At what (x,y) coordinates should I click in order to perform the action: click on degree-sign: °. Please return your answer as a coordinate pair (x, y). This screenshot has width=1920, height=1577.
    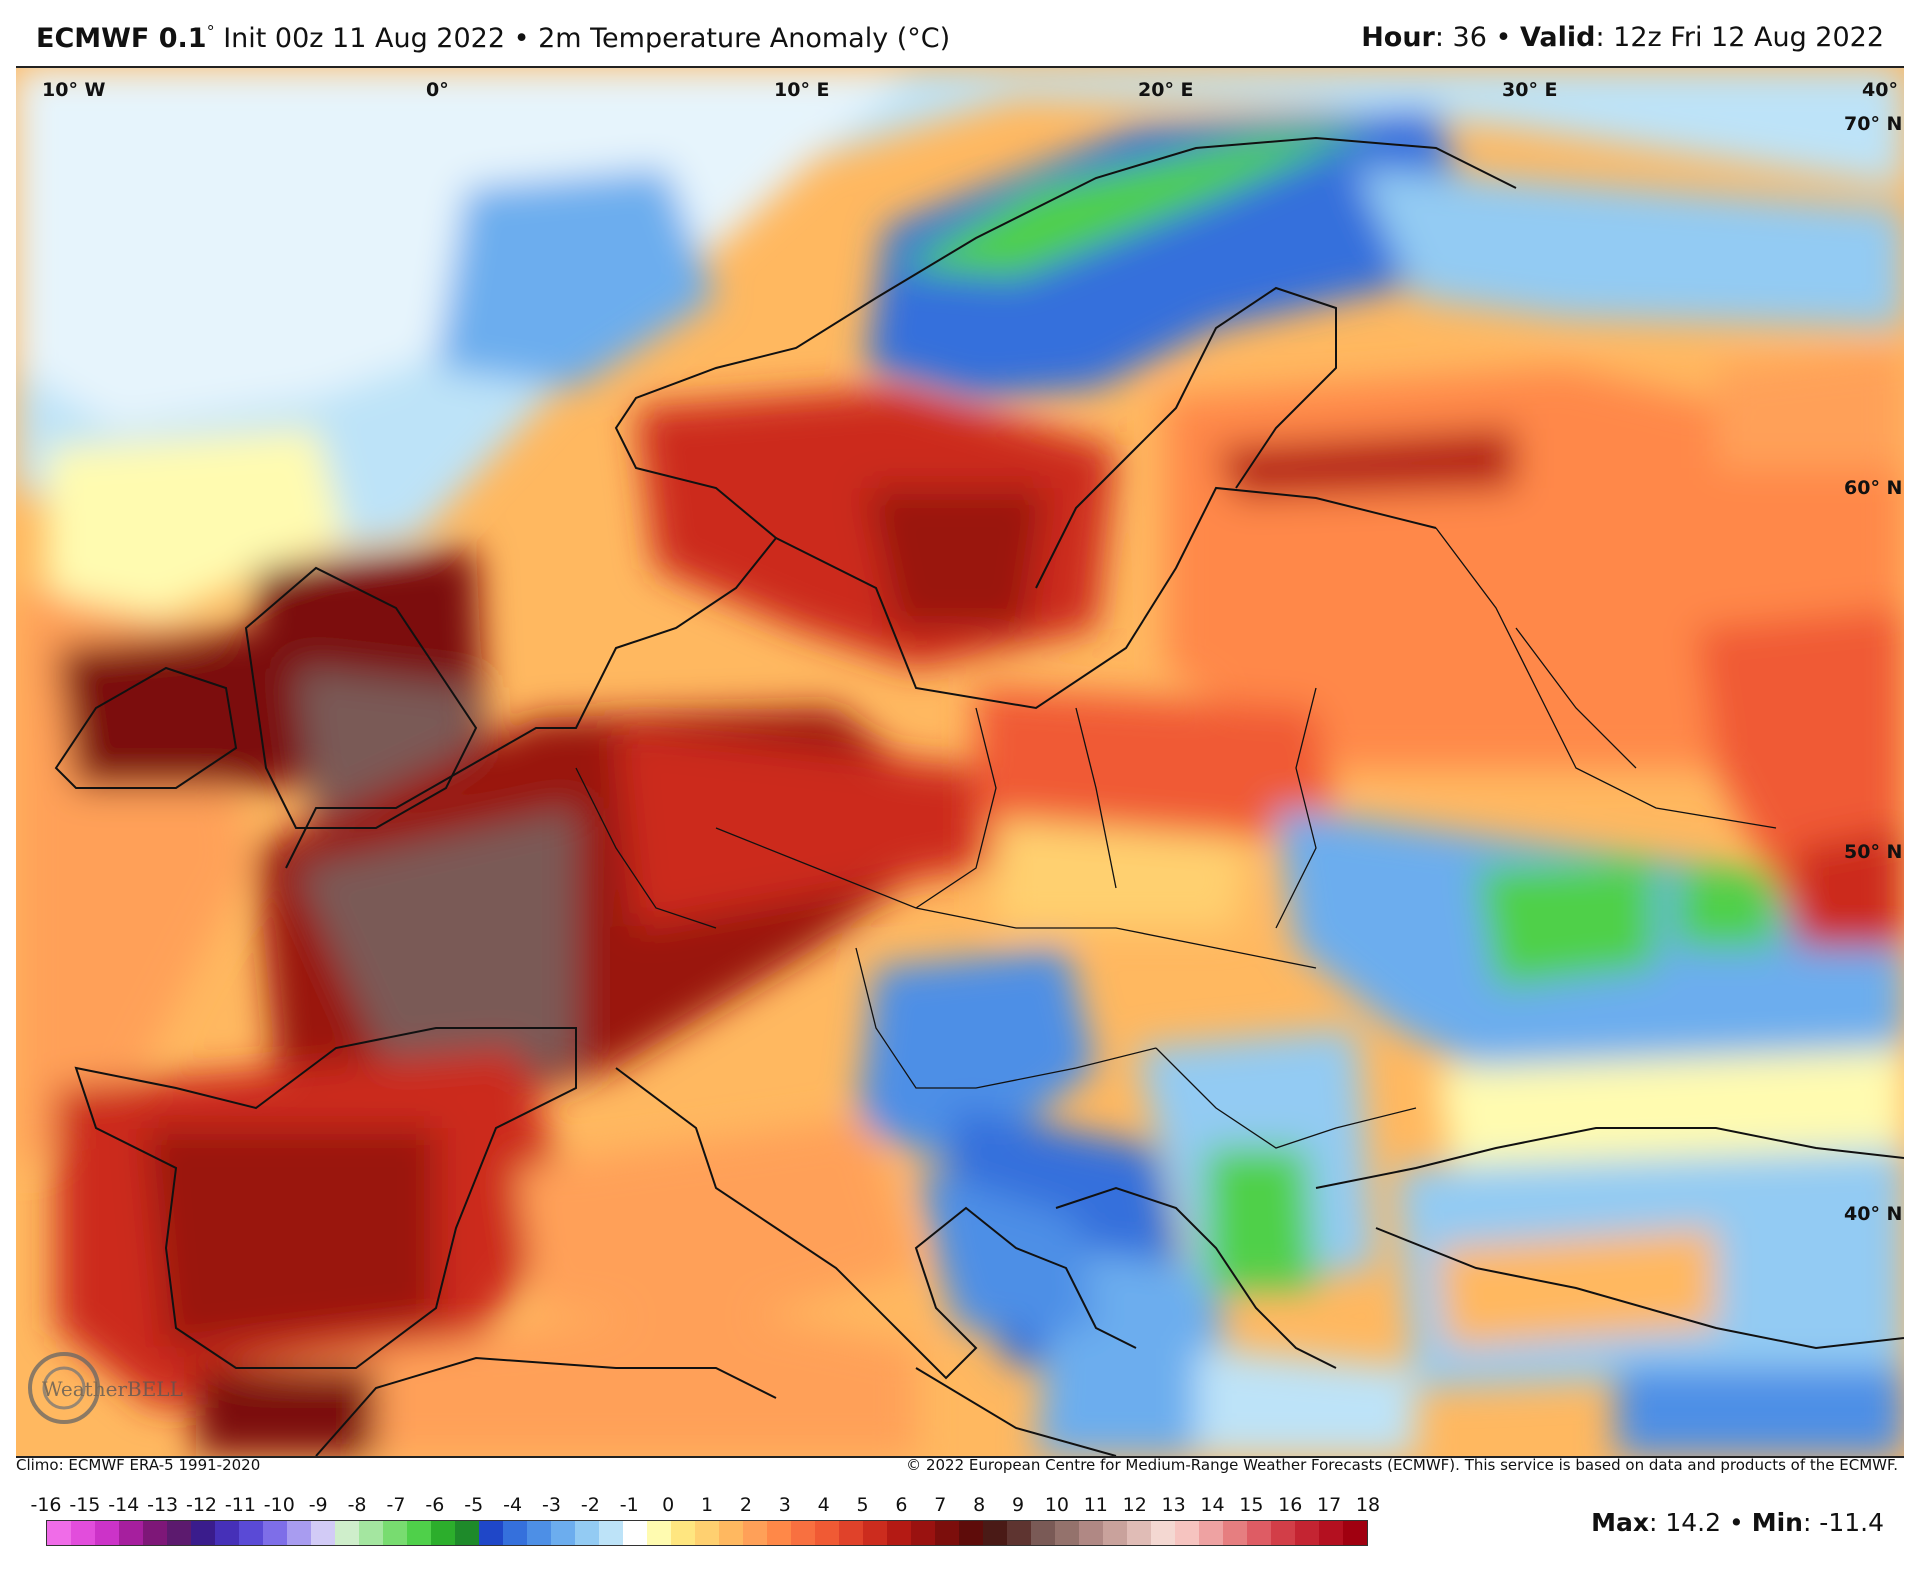
    Looking at the image, I should click on (210, 31).